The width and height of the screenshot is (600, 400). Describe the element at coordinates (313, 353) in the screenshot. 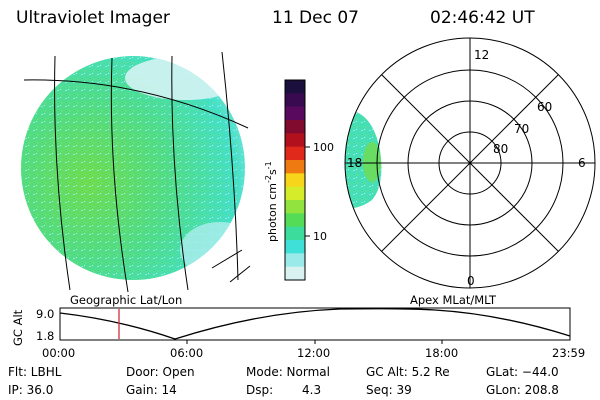

I see `timeline-x-tick: 12:00` at that location.